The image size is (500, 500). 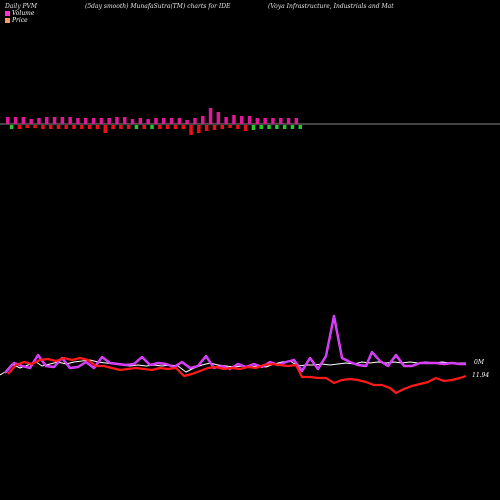 I want to click on volume-bars, so click(x=154, y=121).